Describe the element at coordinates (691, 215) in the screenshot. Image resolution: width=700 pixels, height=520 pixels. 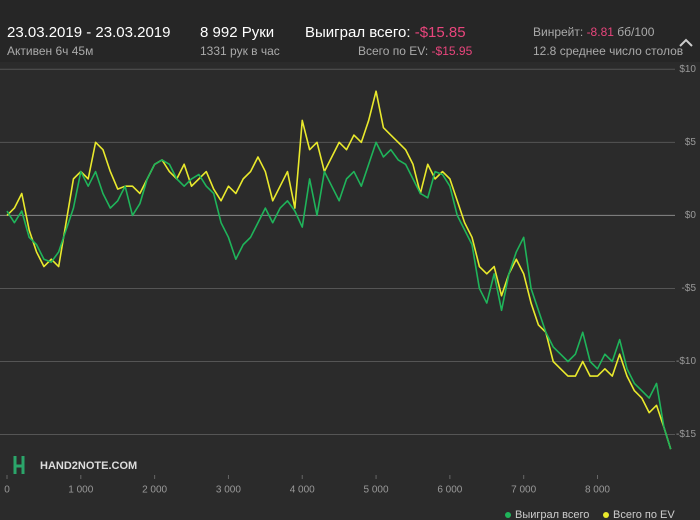
I see `y-tick-label: $0` at that location.